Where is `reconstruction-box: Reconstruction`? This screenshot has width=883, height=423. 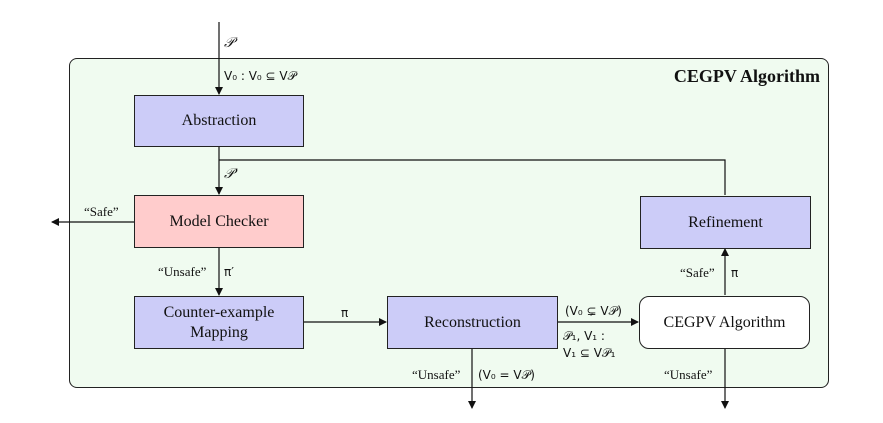 reconstruction-box: Reconstruction is located at coordinates (472, 322).